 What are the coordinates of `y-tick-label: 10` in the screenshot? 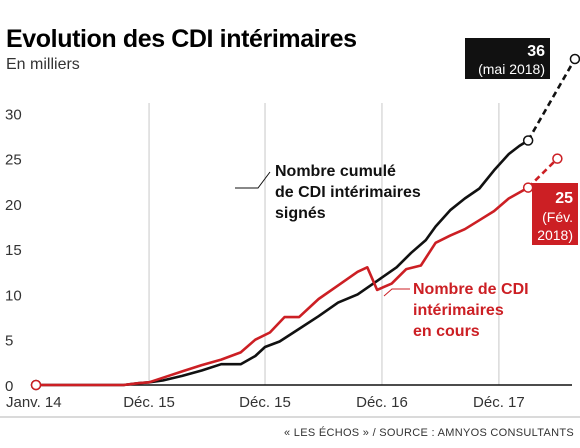 It's located at (13, 295).